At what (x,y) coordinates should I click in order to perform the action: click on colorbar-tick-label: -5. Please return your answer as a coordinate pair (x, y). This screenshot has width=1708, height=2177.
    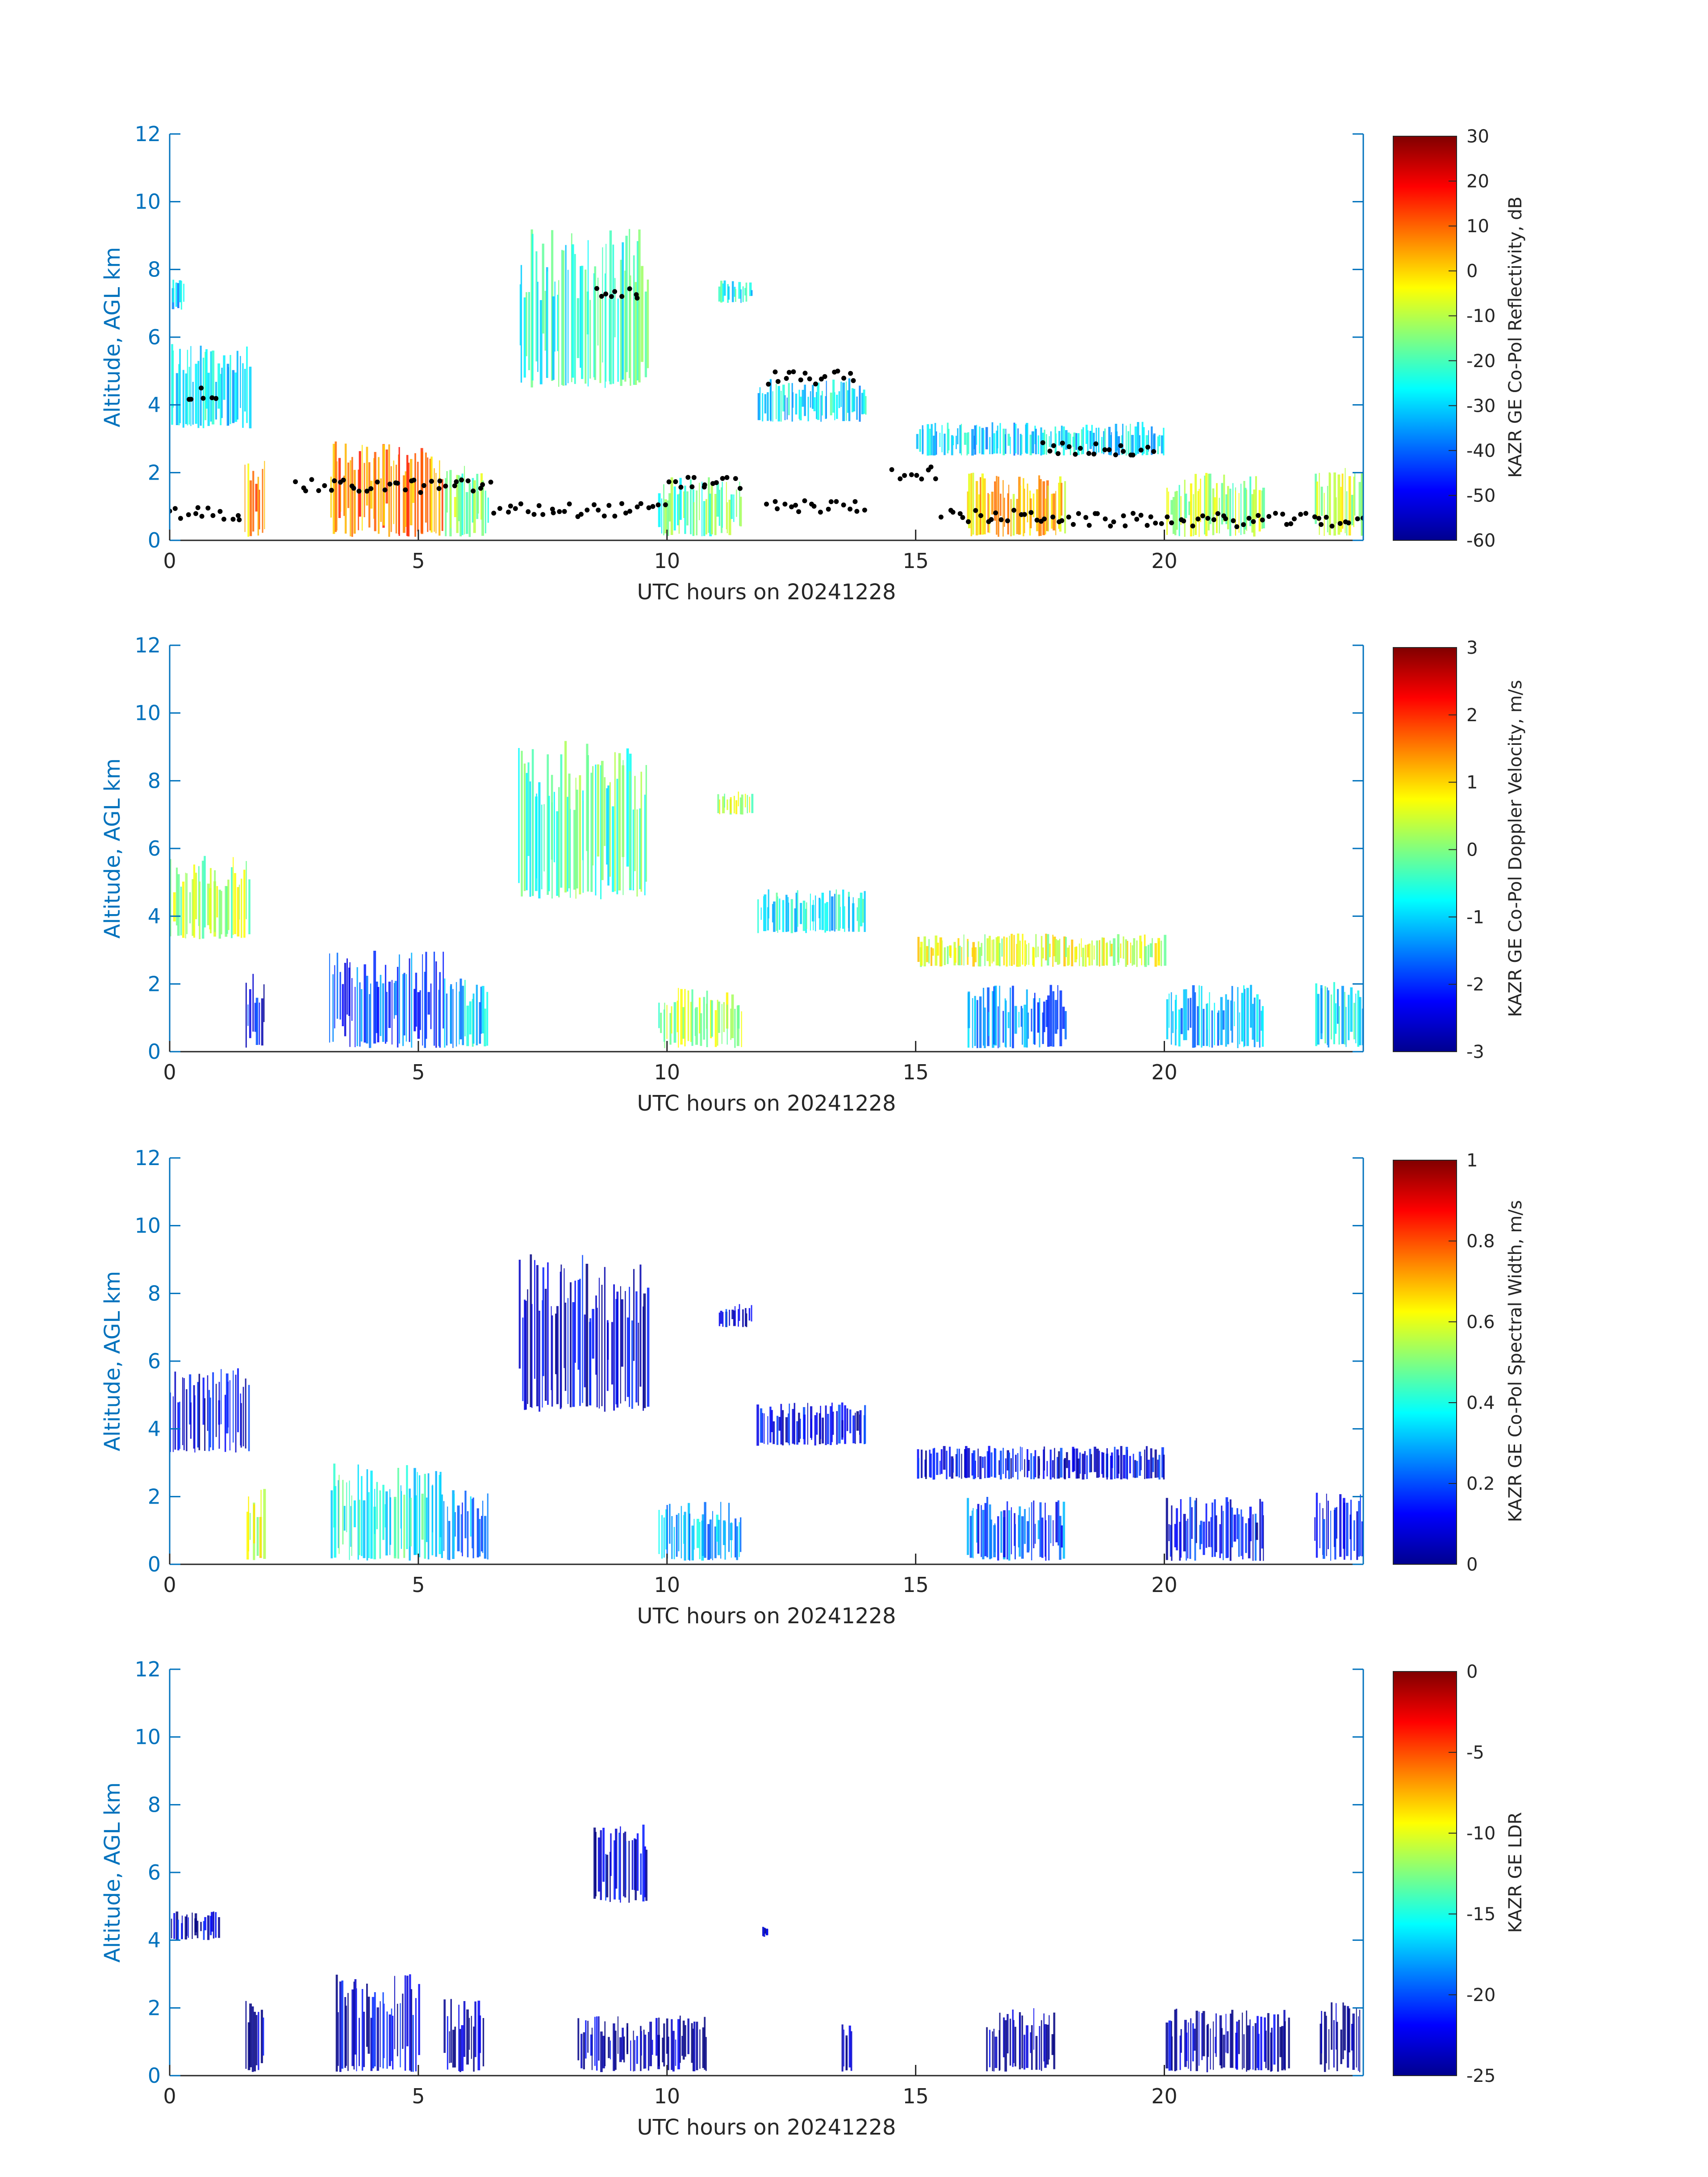
    Looking at the image, I should click on (1475, 1752).